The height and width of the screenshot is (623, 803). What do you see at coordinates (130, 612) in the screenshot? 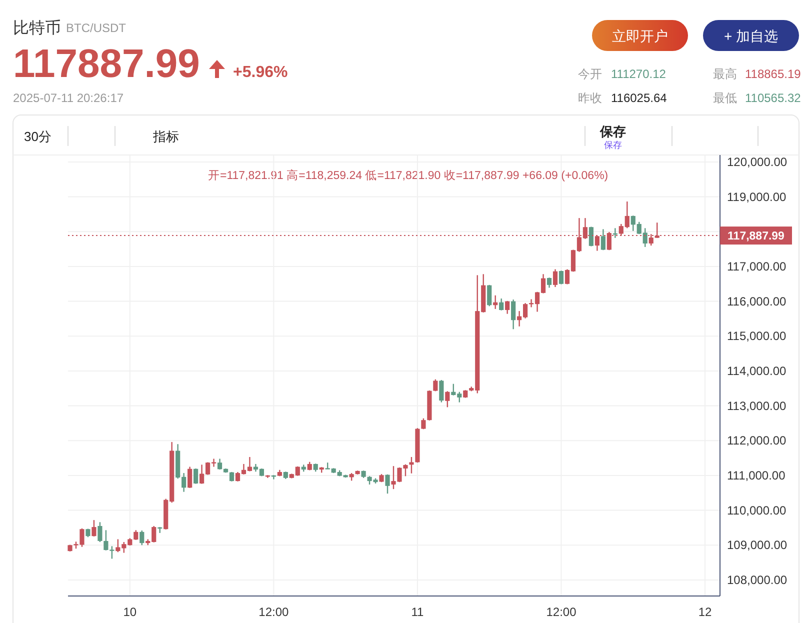
I see `x-tick-label: 10` at bounding box center [130, 612].